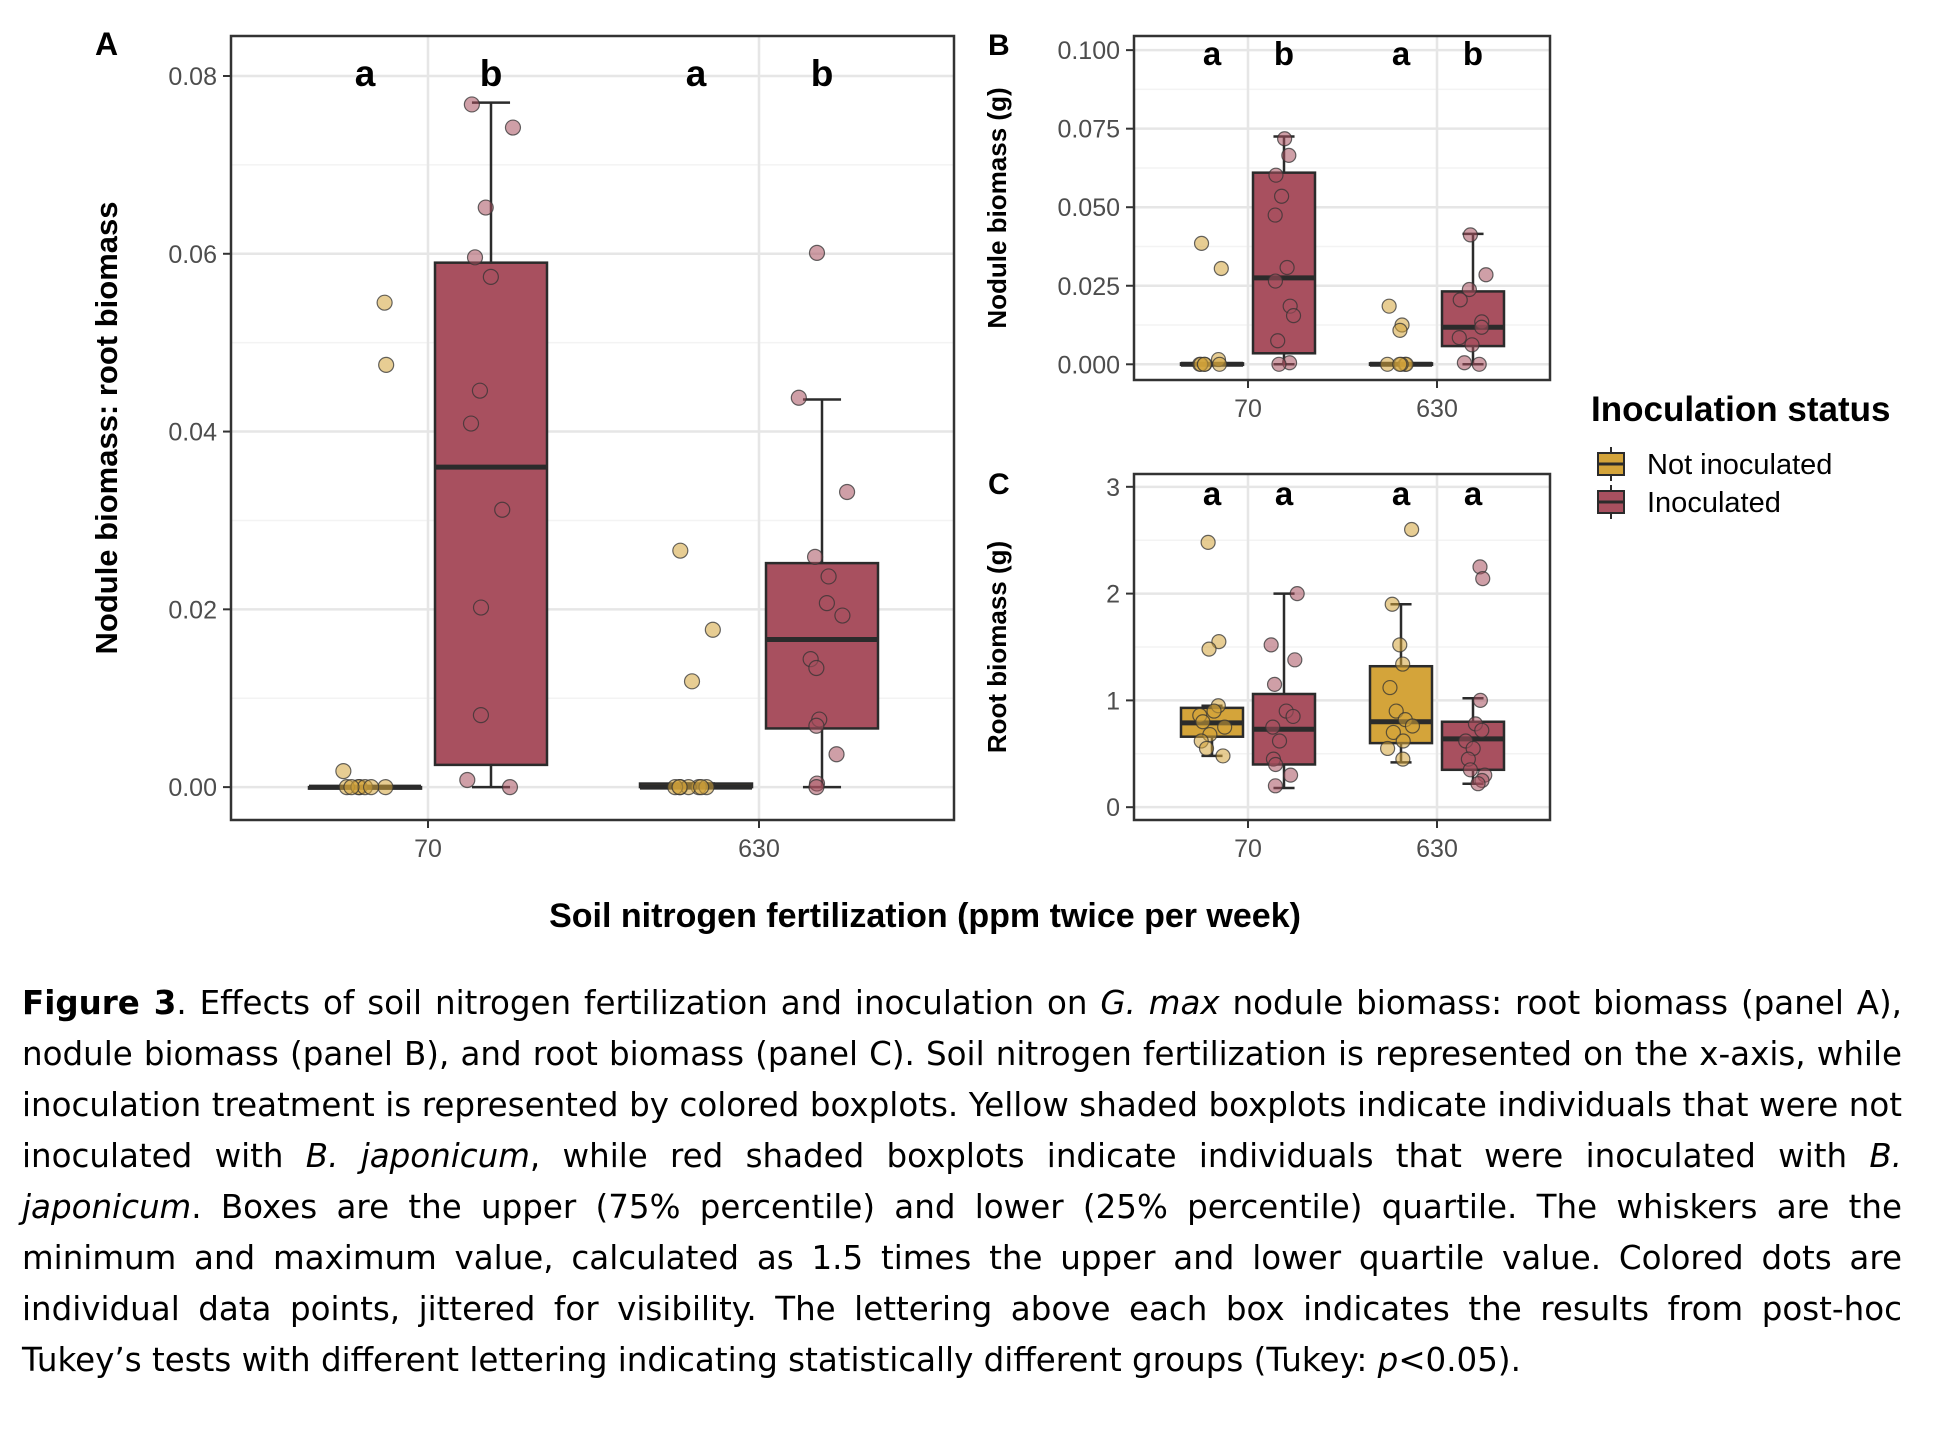 Image resolution: width=1948 pixels, height=1454 pixels. Describe the element at coordinates (999, 45) in the screenshot. I see `panel-label: B` at that location.